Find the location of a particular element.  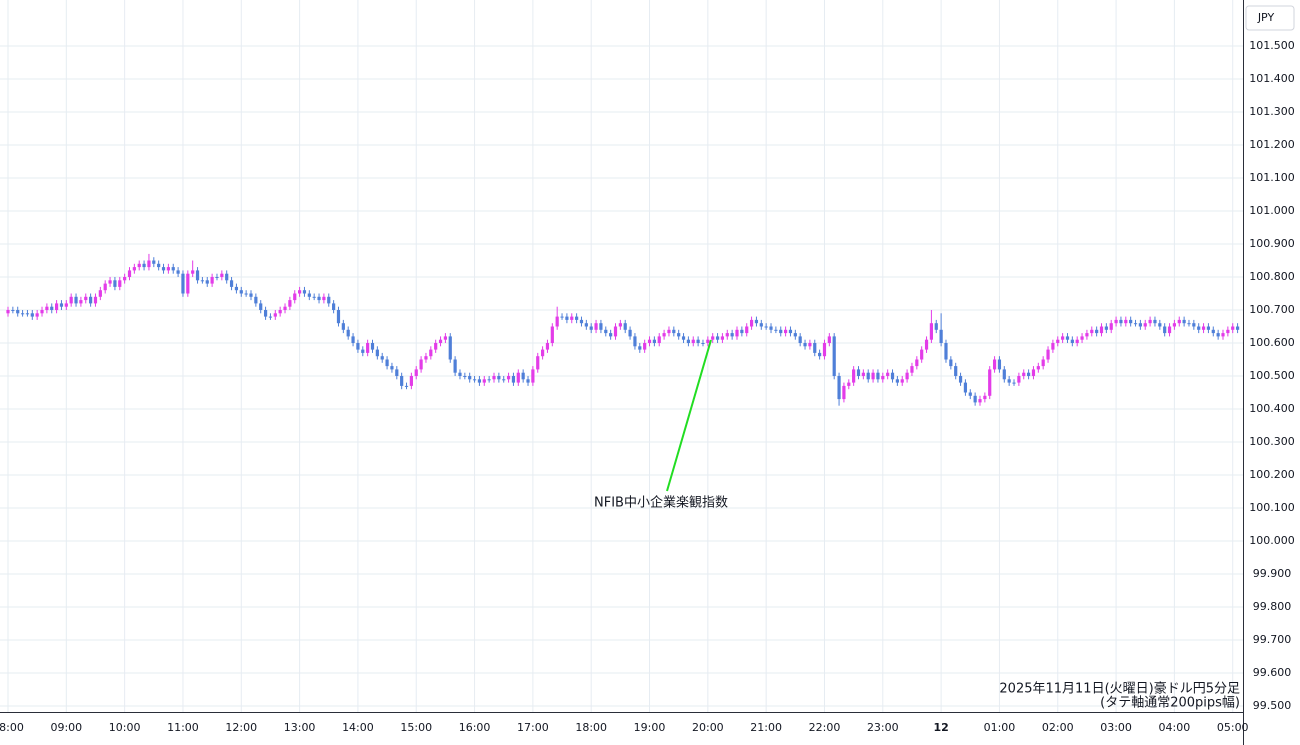

x-tick-label: 12:00 is located at coordinates (241, 727).